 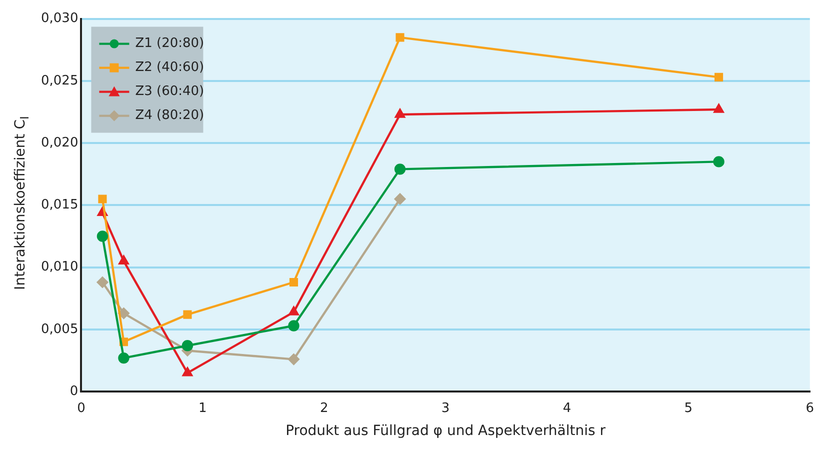 I want to click on legend-label: Z1 (20:80), so click(x=169, y=44).